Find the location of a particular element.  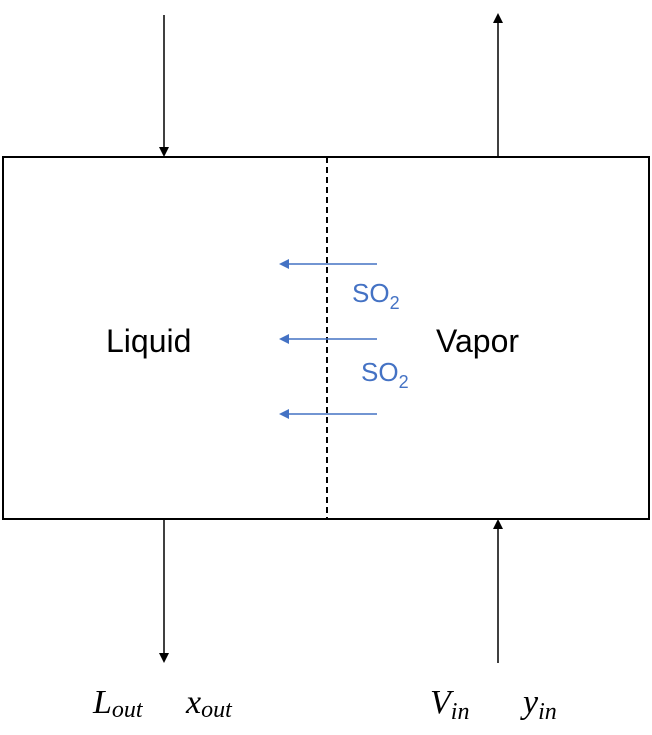

so2-label-upper: SO2 is located at coordinates (376, 295).